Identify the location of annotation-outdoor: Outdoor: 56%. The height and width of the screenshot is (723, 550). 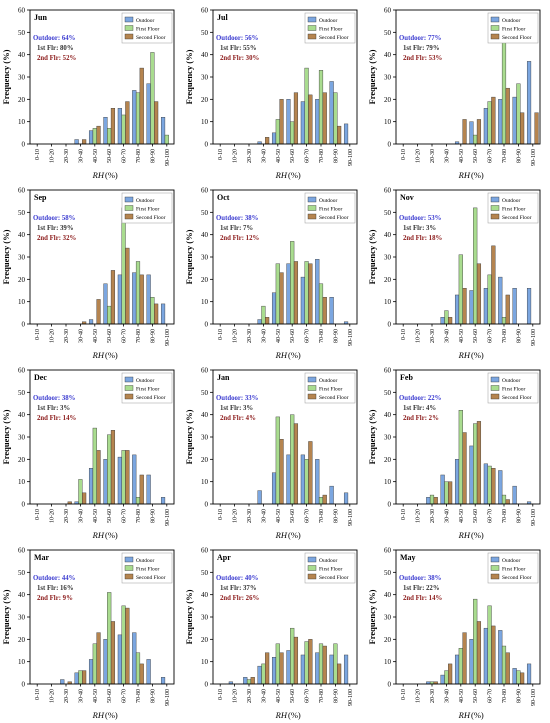
(237, 38).